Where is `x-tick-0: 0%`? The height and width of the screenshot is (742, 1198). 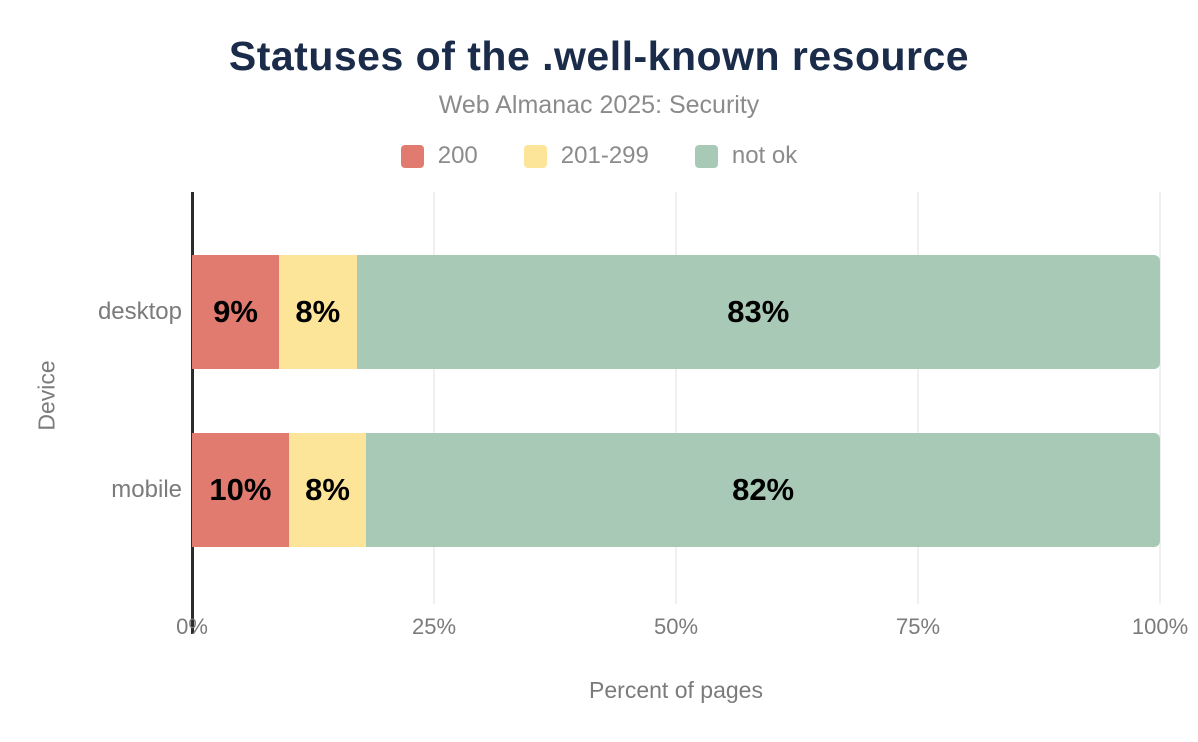
x-tick-0: 0% is located at coordinates (192, 626).